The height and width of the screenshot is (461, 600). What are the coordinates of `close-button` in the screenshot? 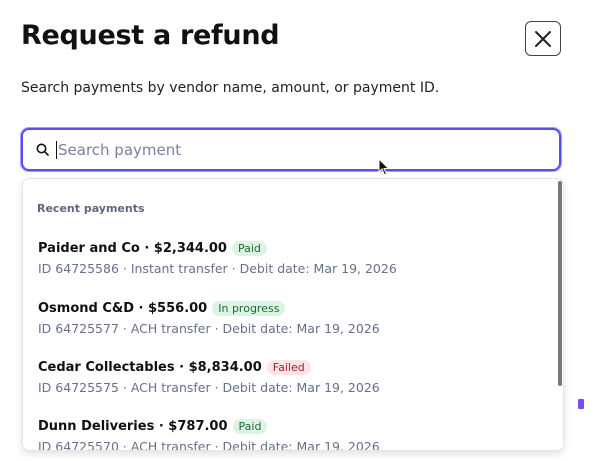 It's located at (543, 38).